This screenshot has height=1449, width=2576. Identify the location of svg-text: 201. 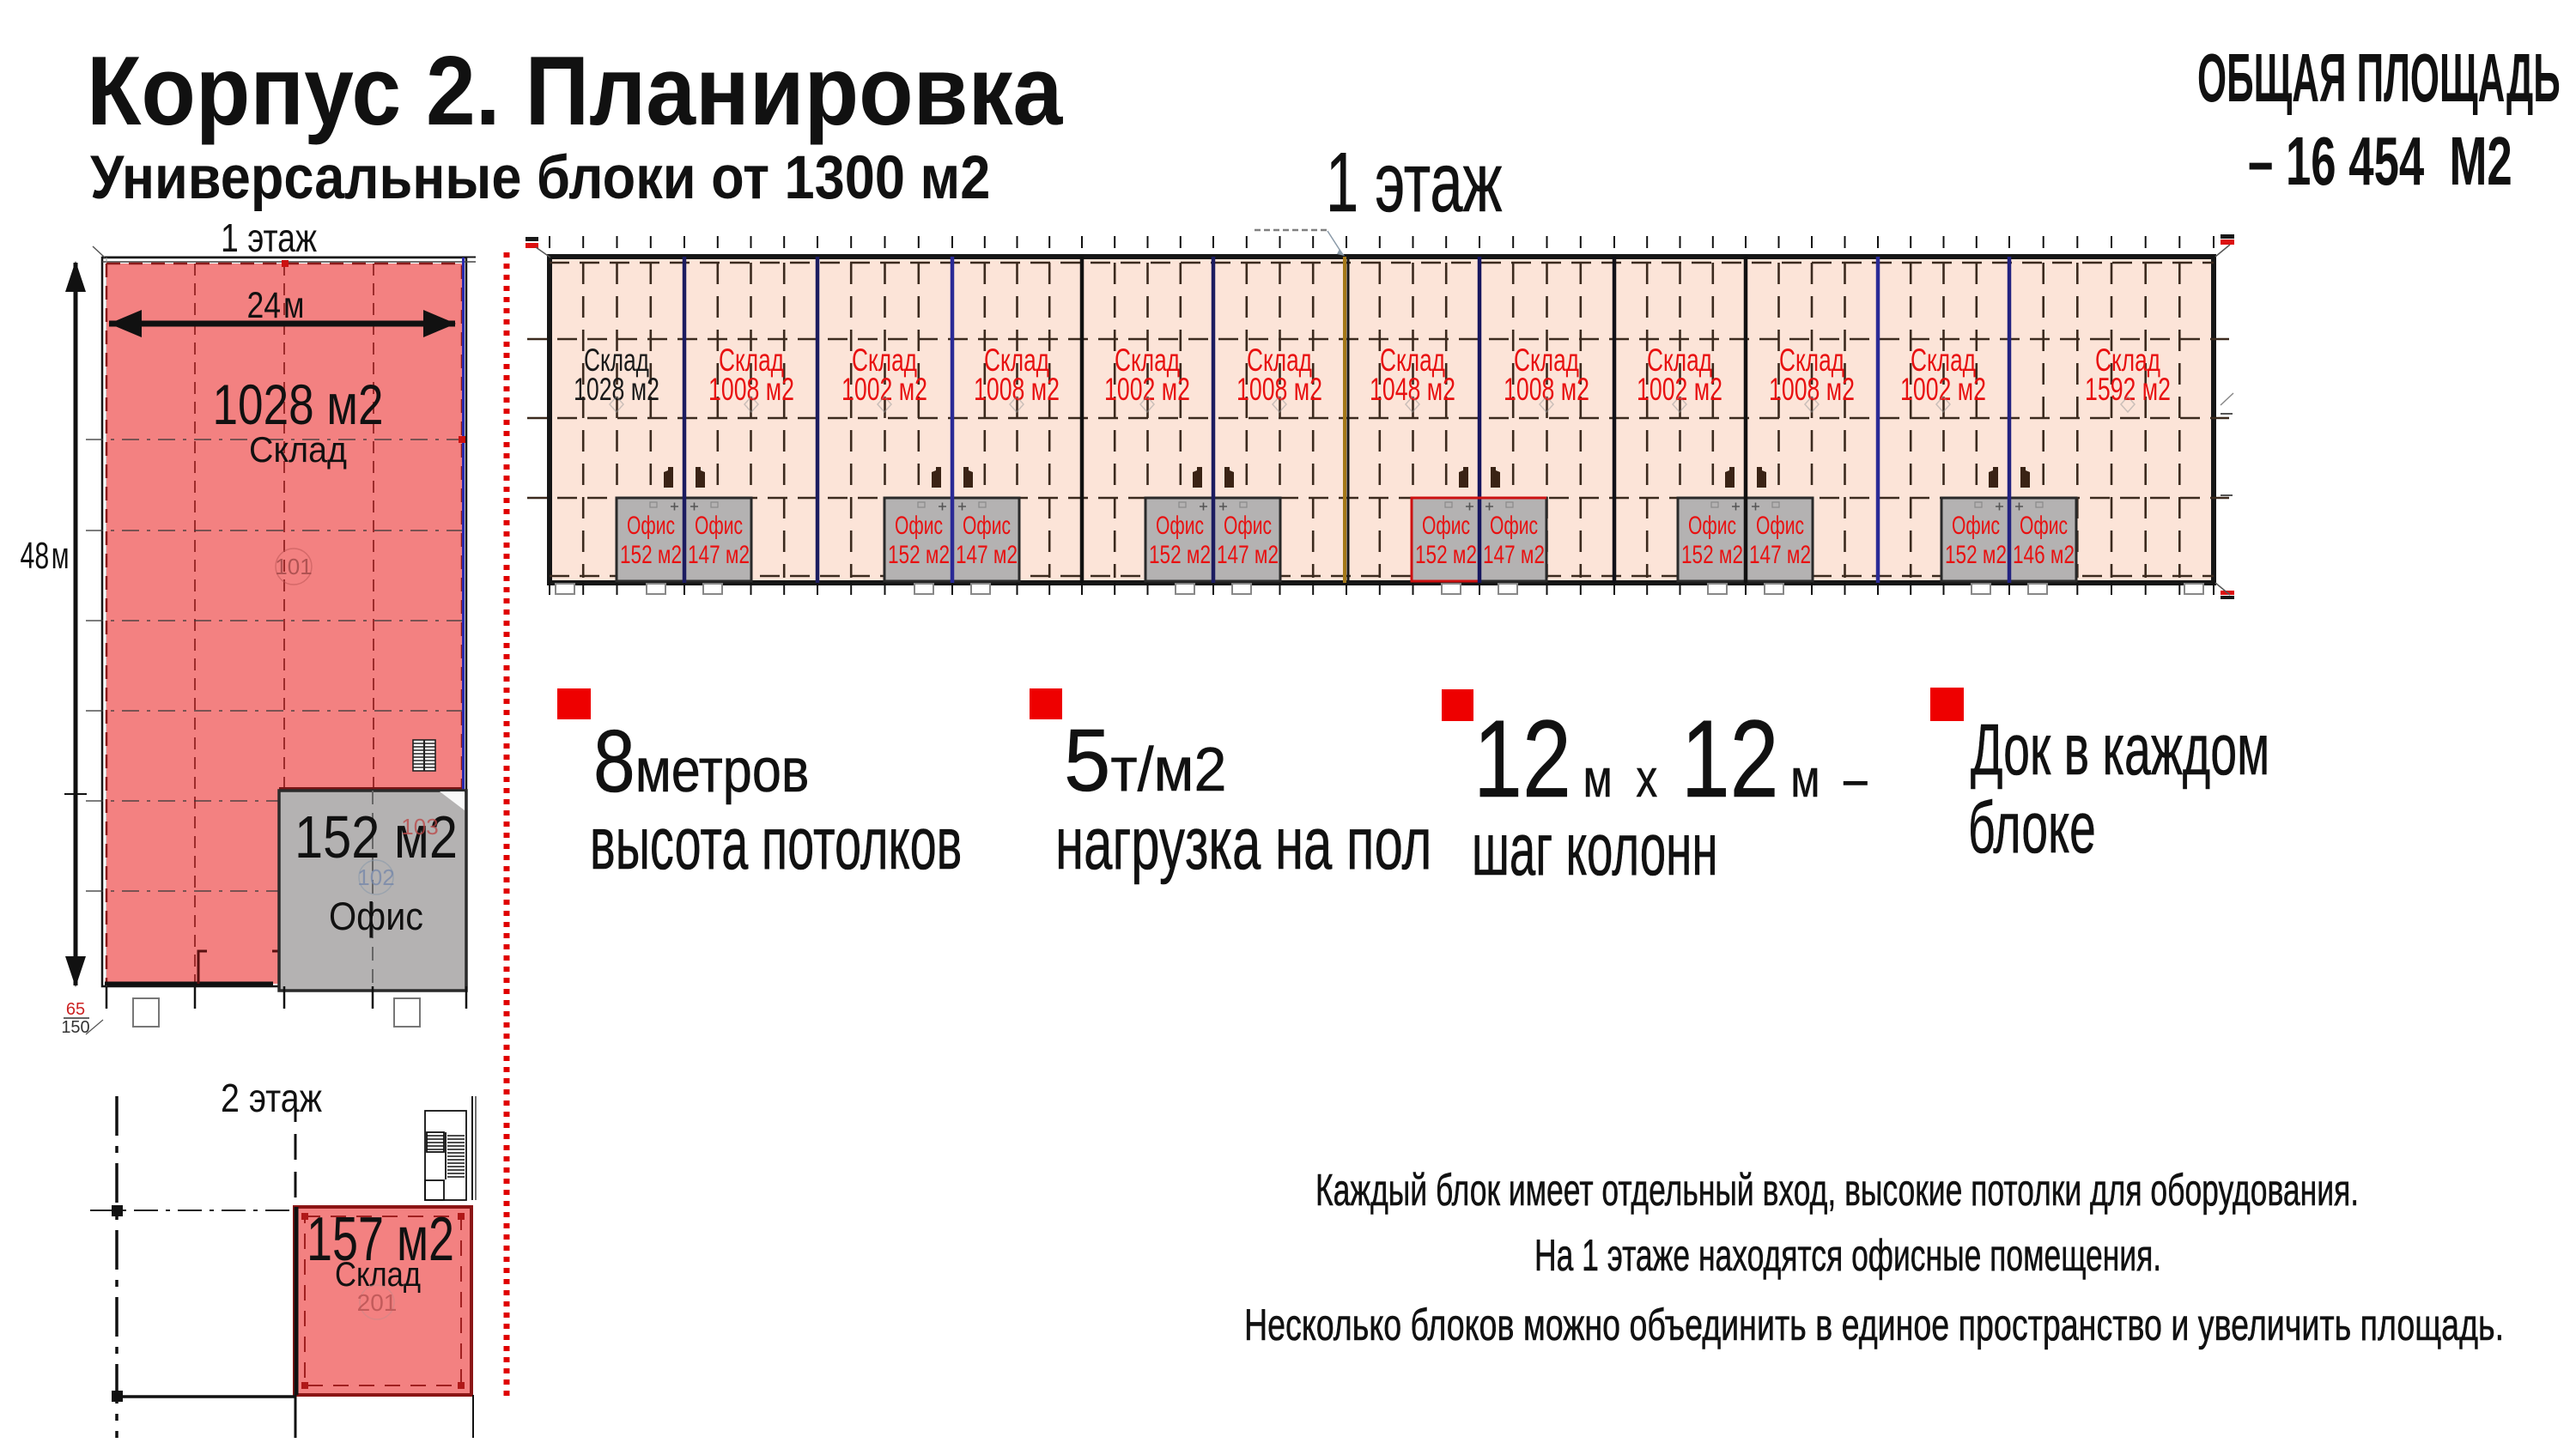
(377, 1302).